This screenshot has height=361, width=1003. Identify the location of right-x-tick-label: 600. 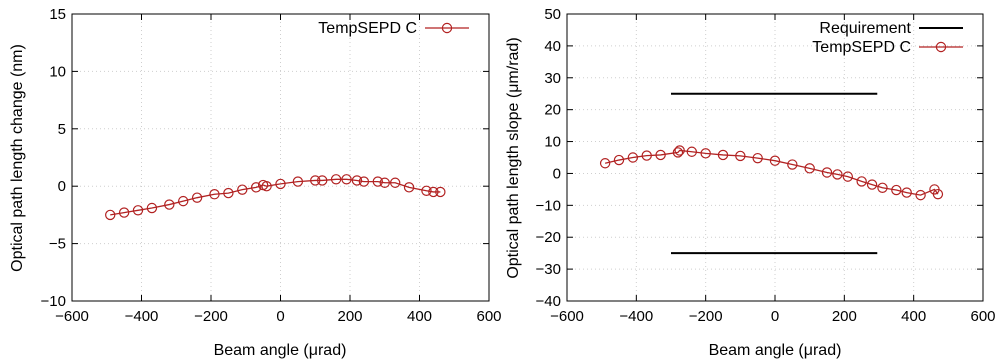
(982, 316).